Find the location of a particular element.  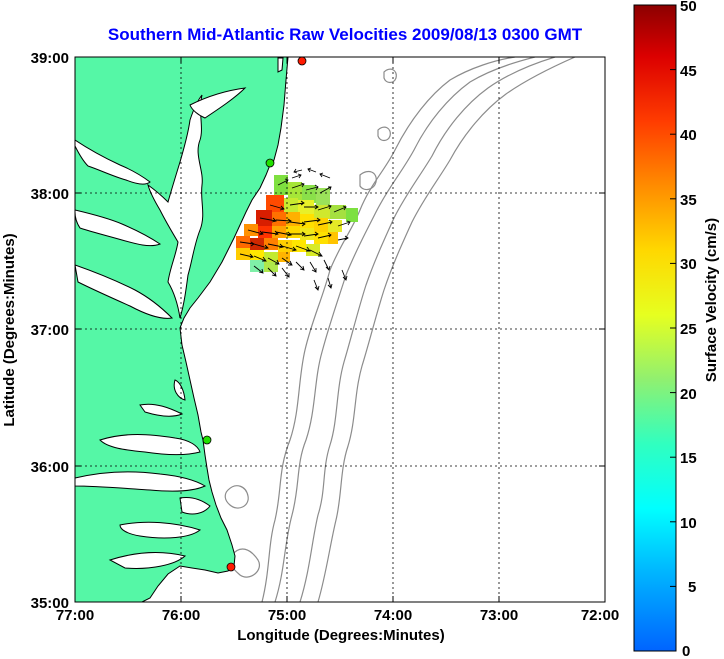

colorbar-tick-label: 20 is located at coordinates (688, 394).